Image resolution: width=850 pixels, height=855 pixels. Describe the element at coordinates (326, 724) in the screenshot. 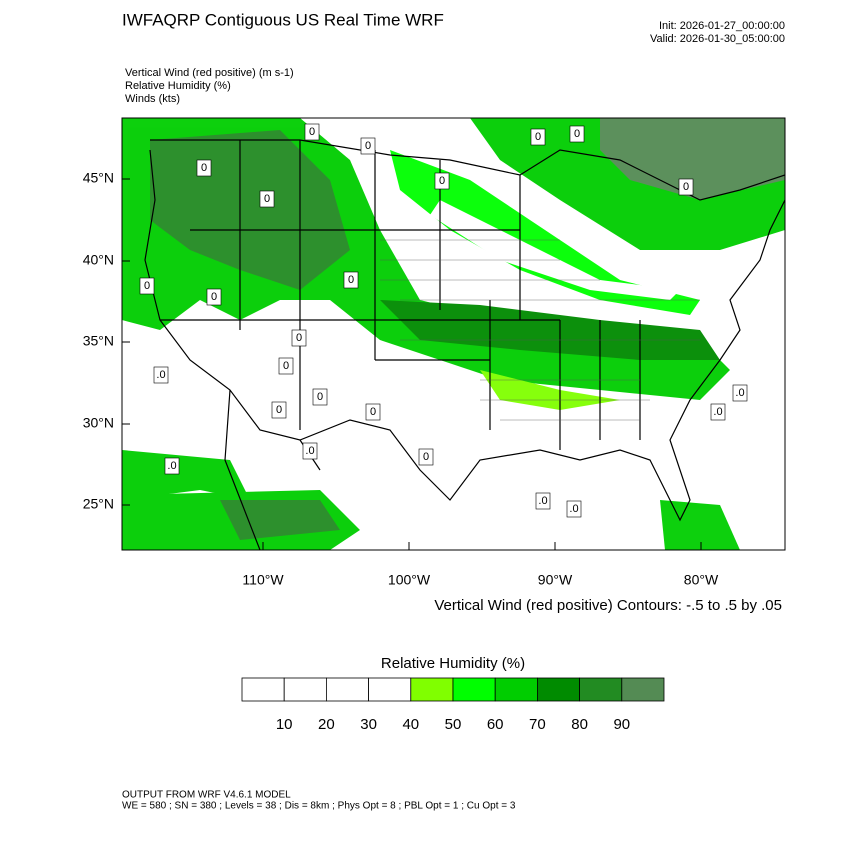

I see `colorbar-label: 20` at that location.